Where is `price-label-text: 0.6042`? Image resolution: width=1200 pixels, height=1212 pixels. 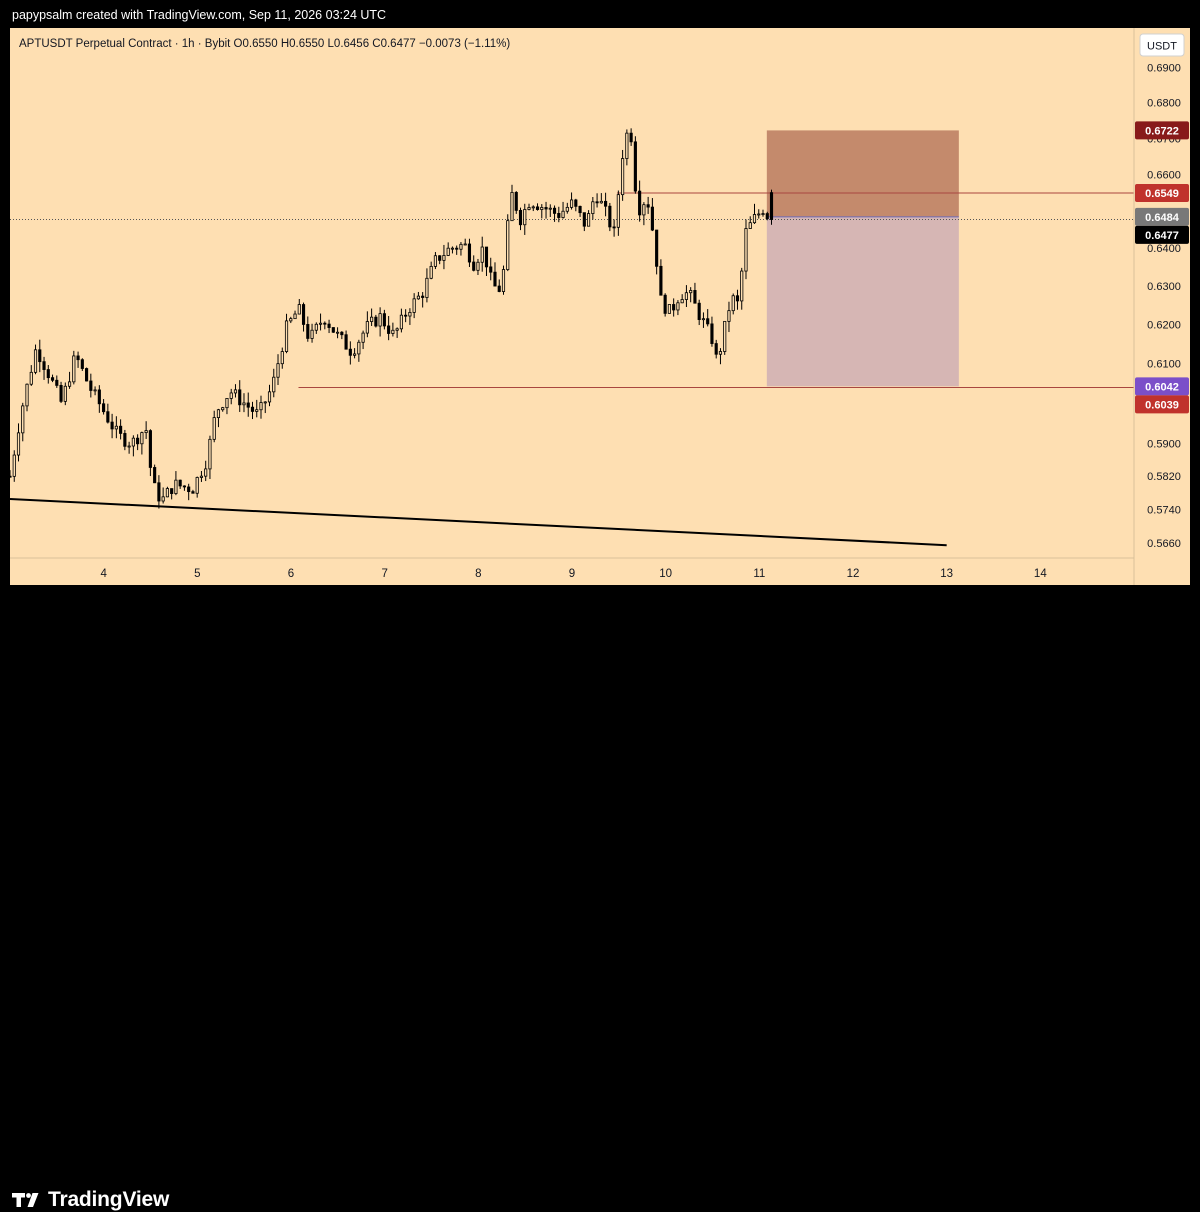
price-label-text: 0.6042 is located at coordinates (1162, 387).